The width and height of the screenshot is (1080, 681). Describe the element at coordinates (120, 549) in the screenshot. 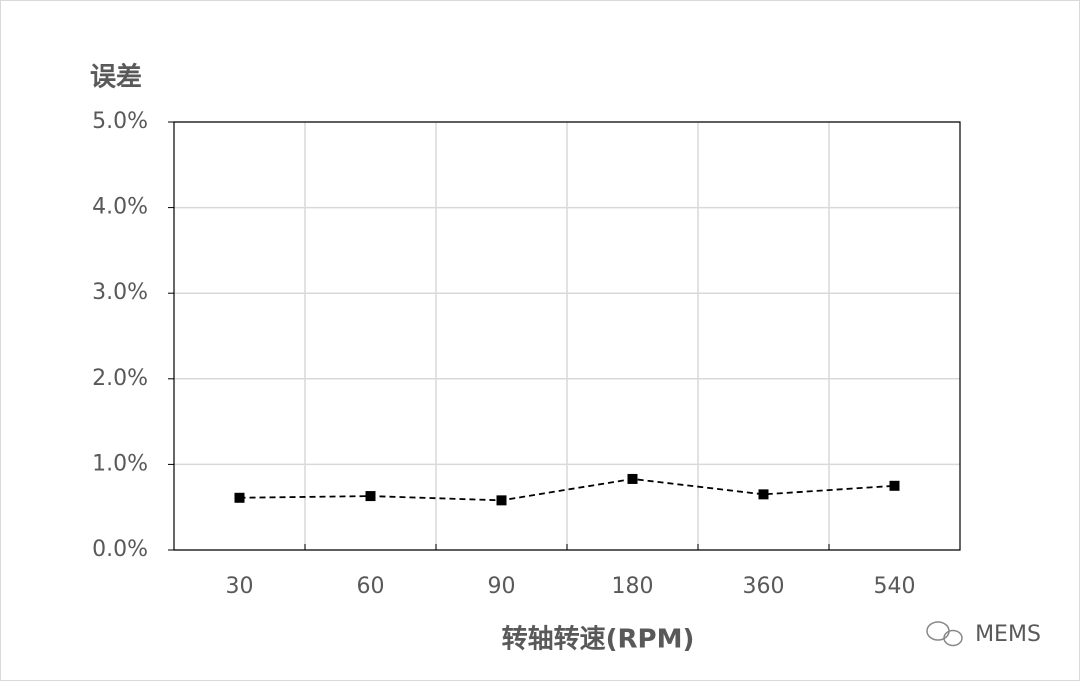

I see `y-tick-label: 0.0%` at that location.